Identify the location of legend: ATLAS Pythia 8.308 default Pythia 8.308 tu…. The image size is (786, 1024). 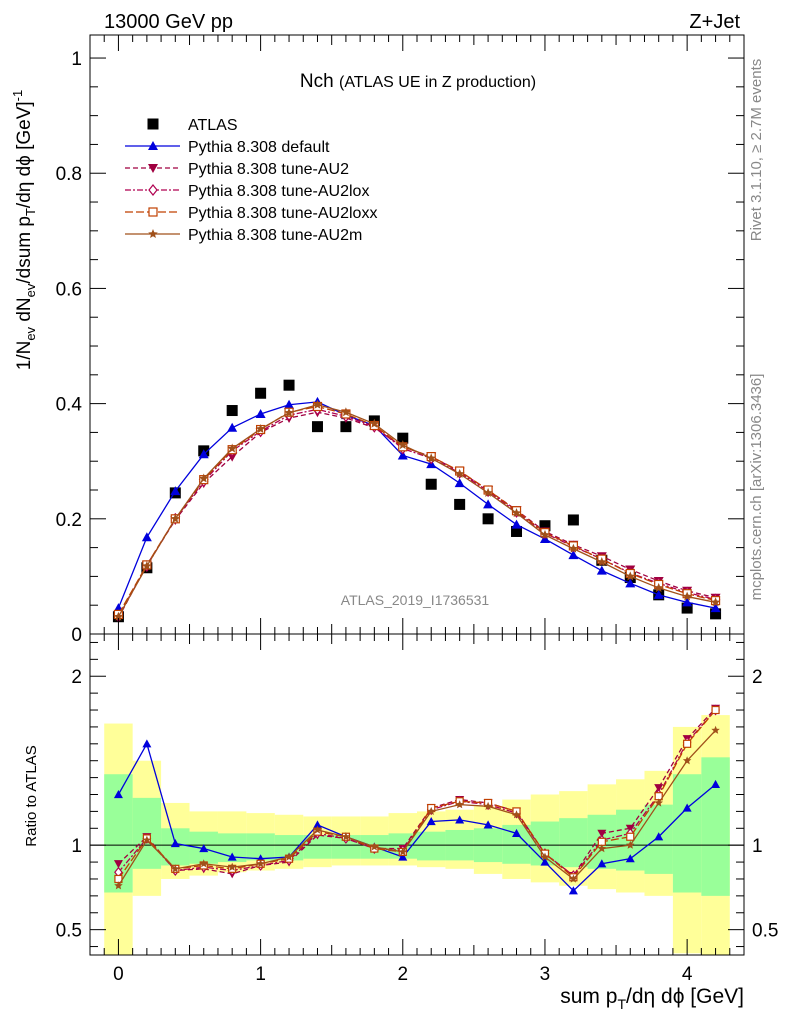
(251, 180).